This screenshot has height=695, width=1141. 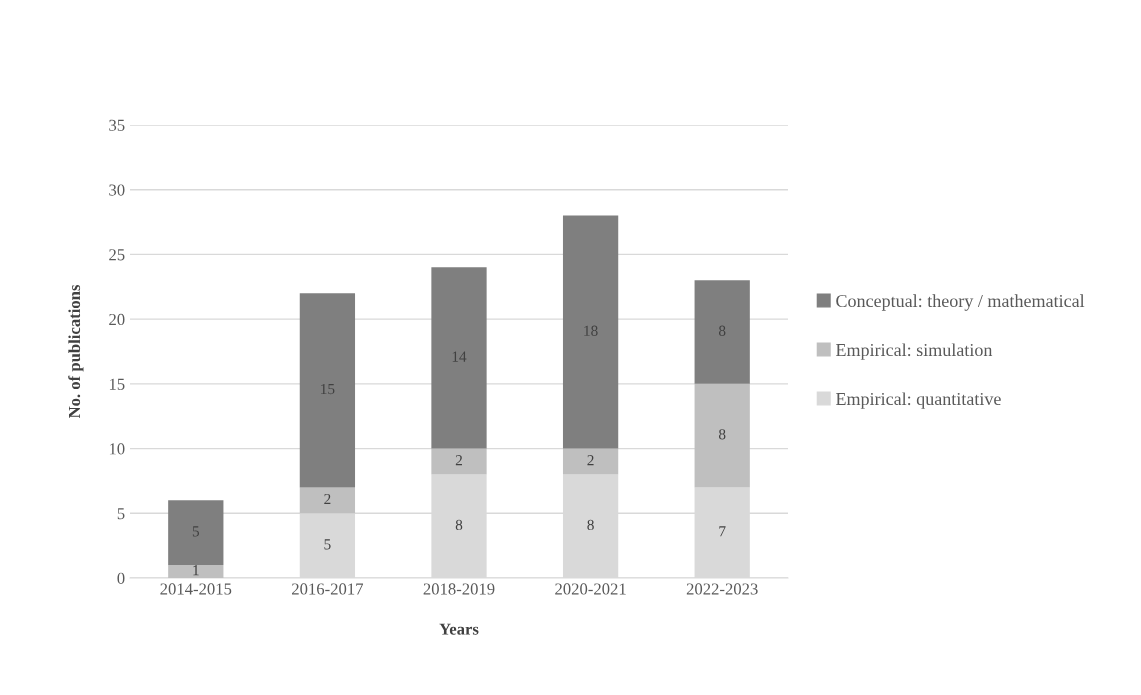 What do you see at coordinates (960, 302) in the screenshot?
I see `legend-label: Conceptual: theory / mathematical` at bounding box center [960, 302].